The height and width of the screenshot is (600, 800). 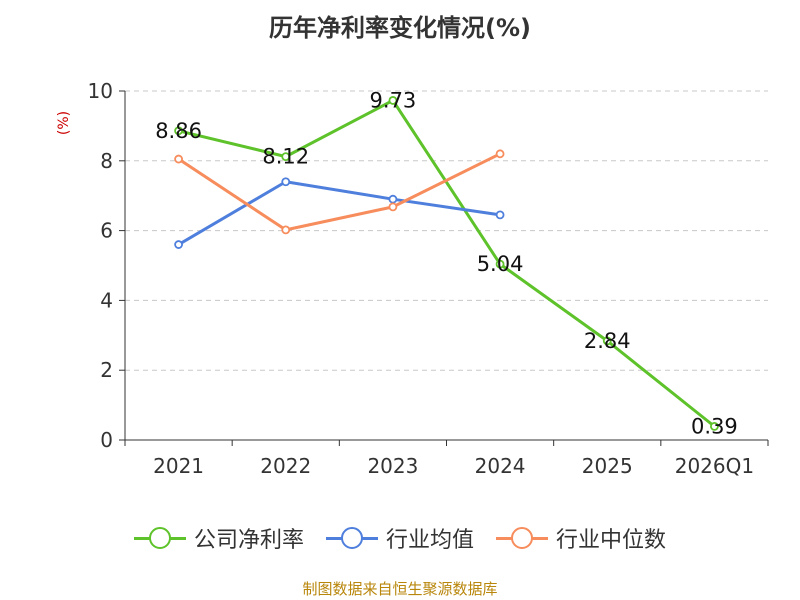 I want to click on chart-title: 历年净利率变化情况(%), so click(x=400, y=28).